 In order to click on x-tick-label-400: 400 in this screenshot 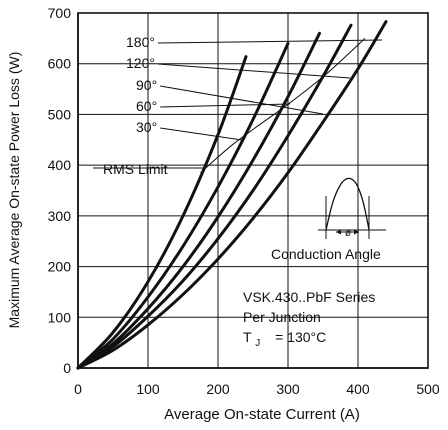, I will do `click(358, 389)`.